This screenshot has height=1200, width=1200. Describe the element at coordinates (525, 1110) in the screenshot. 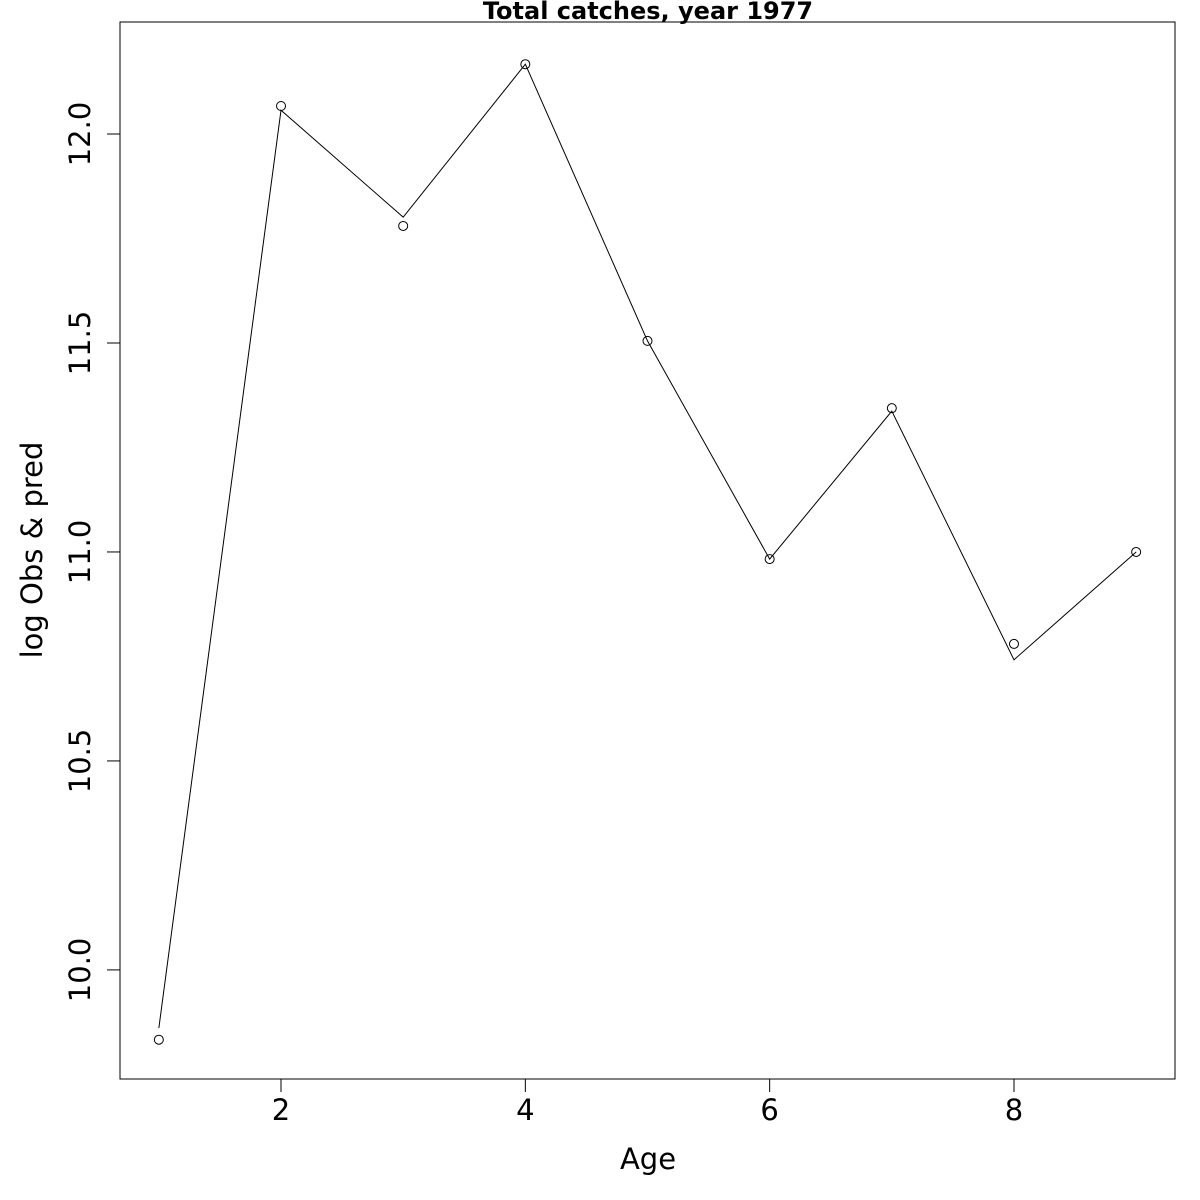

I see `x-tick-label: 4` at that location.